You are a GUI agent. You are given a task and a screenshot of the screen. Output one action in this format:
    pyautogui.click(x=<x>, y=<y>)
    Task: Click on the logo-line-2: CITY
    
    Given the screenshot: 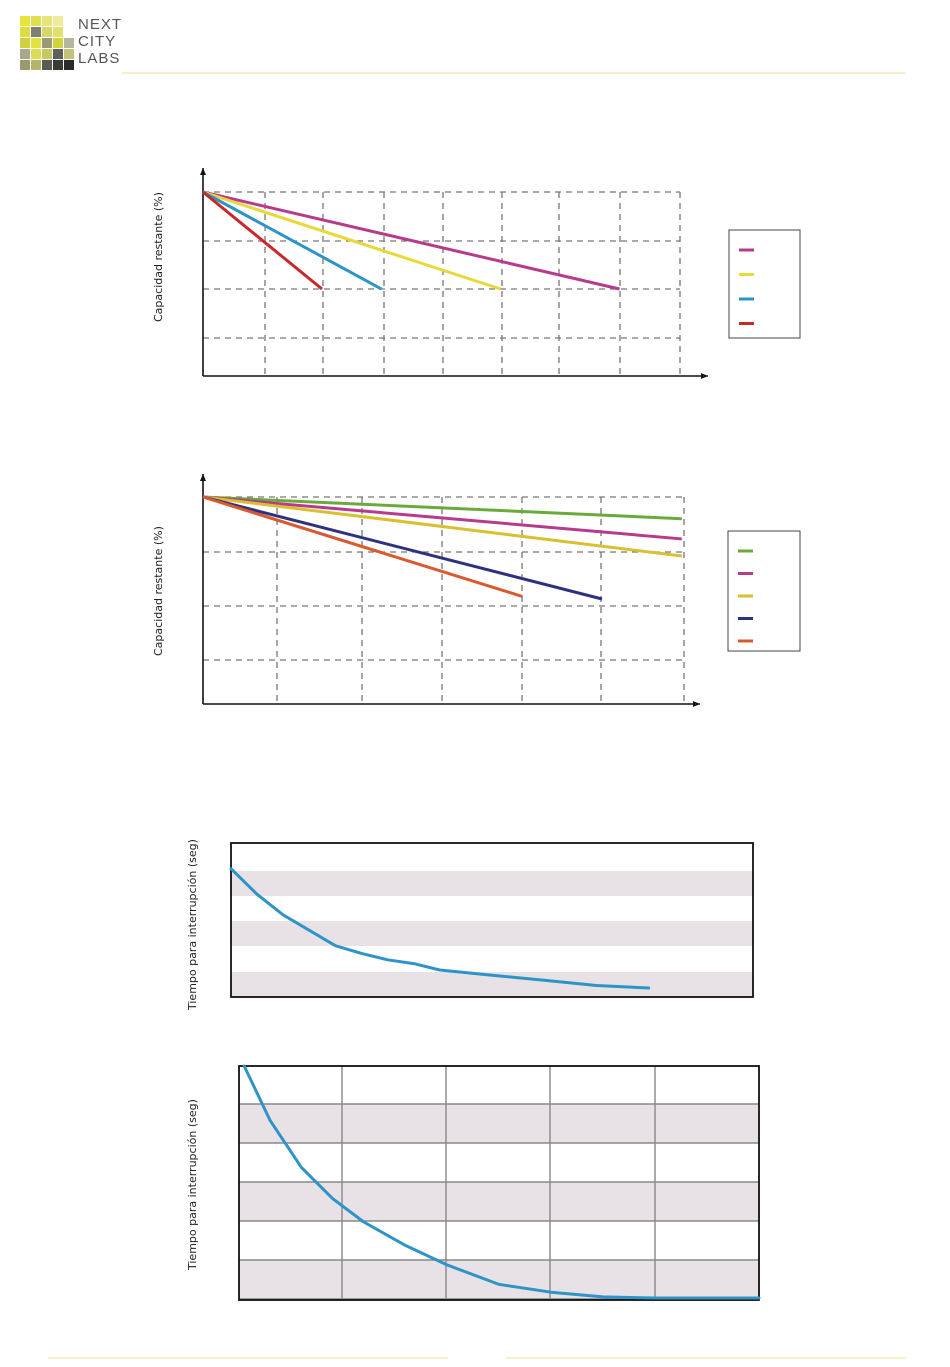 What is the action you would take?
    pyautogui.click(x=97, y=41)
    